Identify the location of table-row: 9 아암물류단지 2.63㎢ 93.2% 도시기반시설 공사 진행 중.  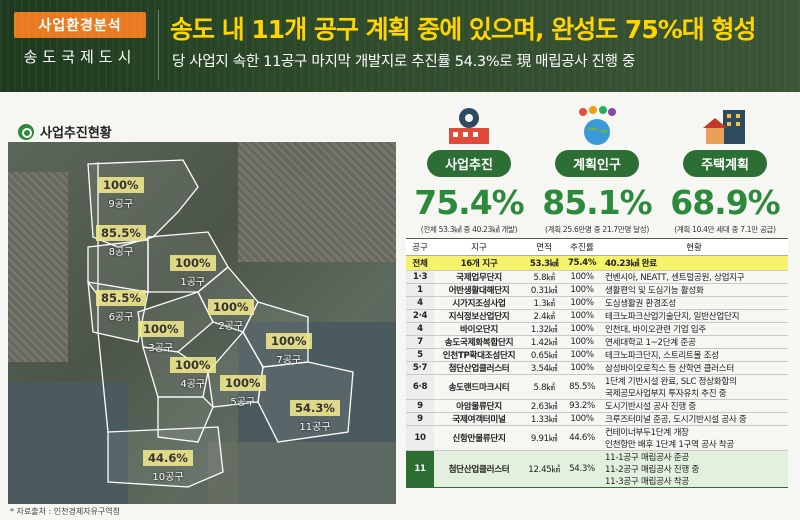
(597, 406).